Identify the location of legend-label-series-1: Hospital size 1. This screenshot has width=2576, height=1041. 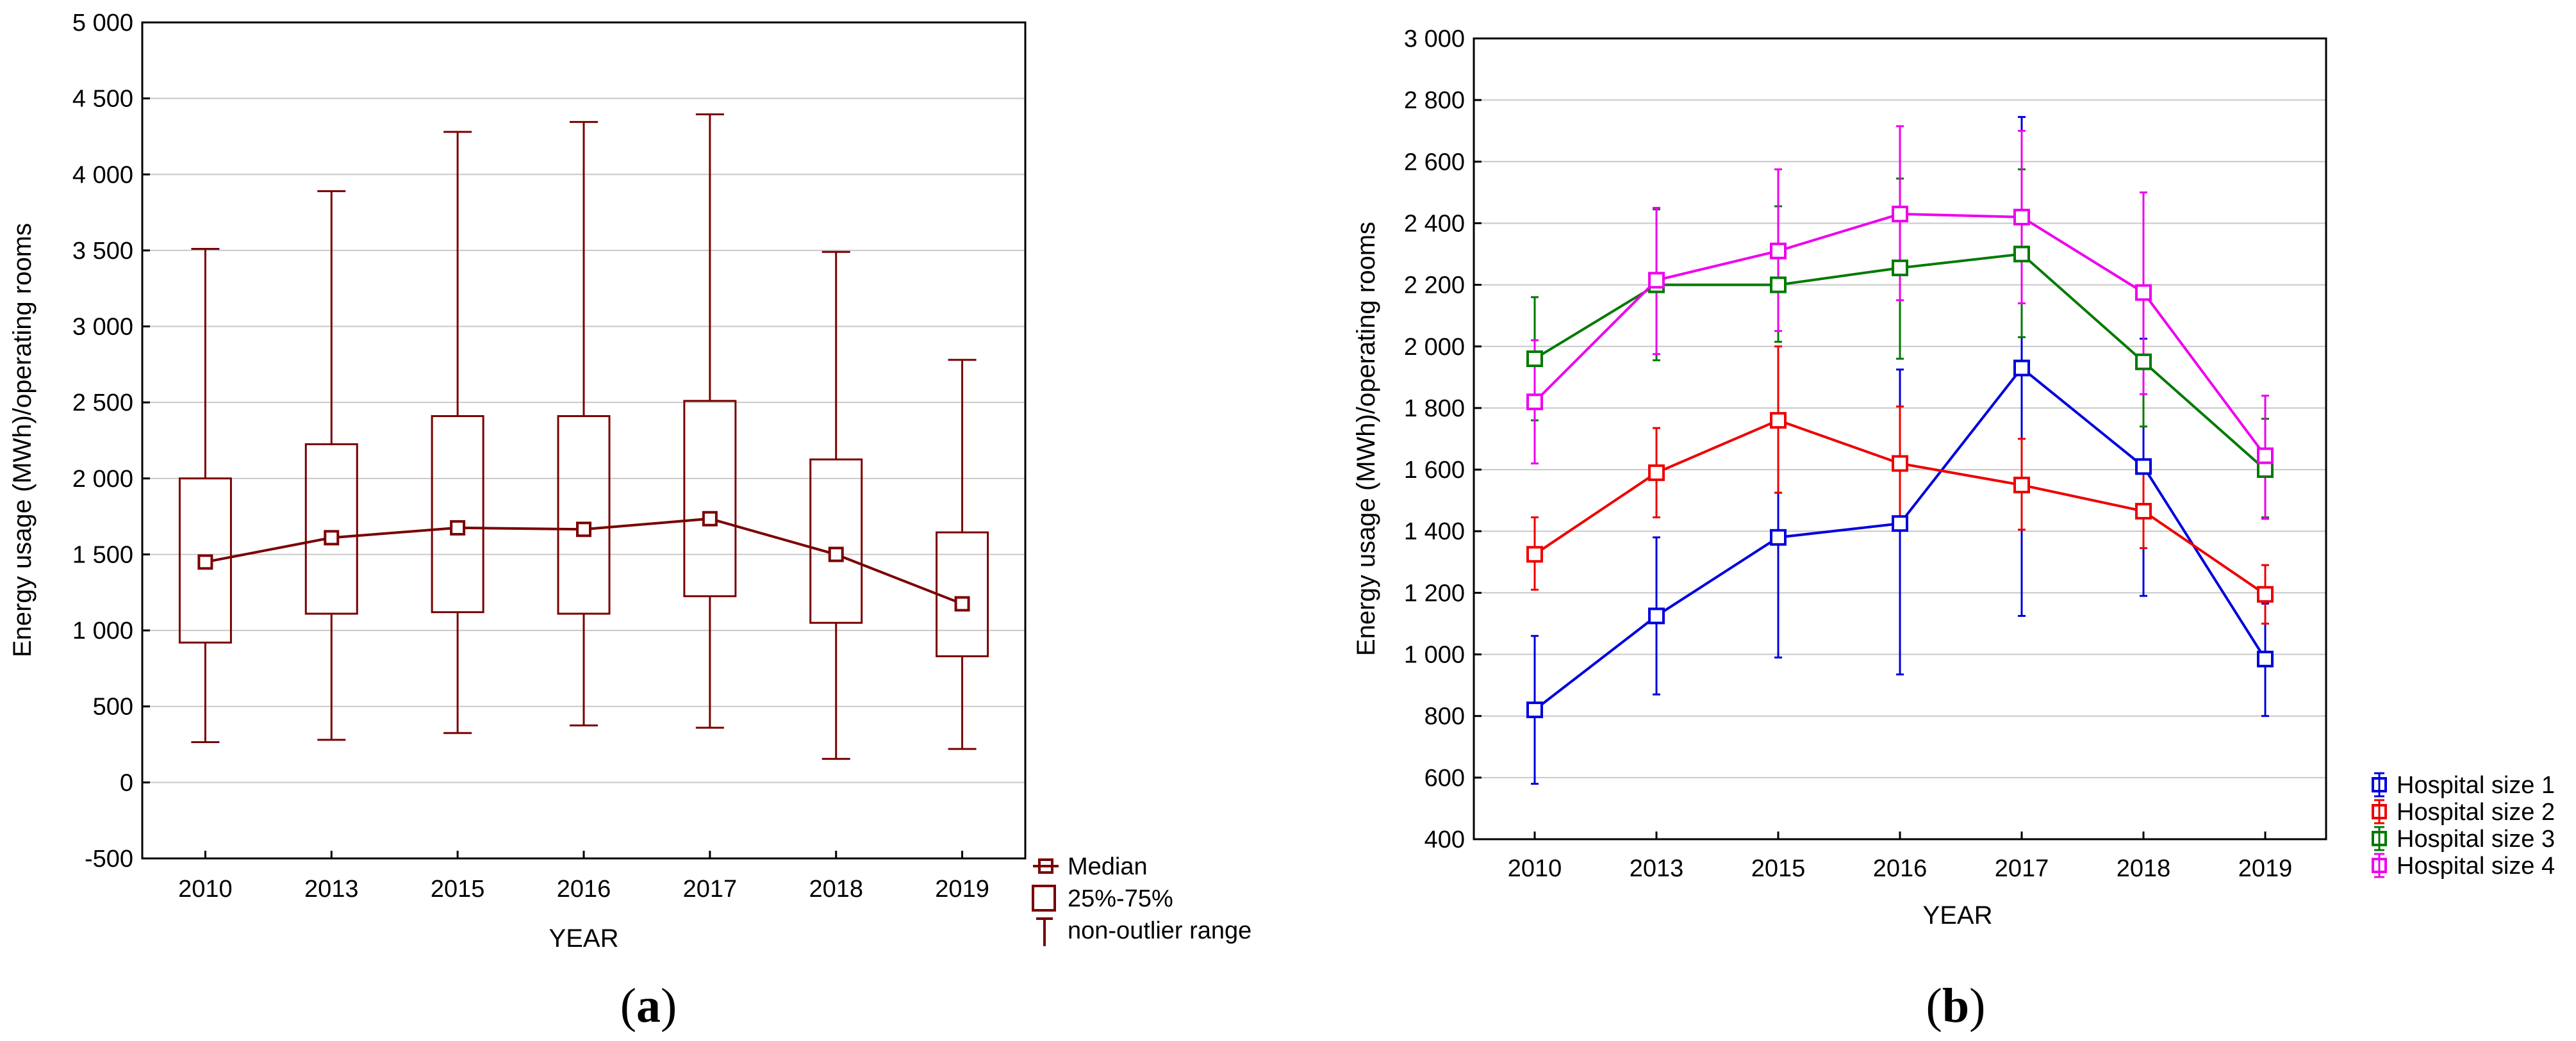
(2476, 785).